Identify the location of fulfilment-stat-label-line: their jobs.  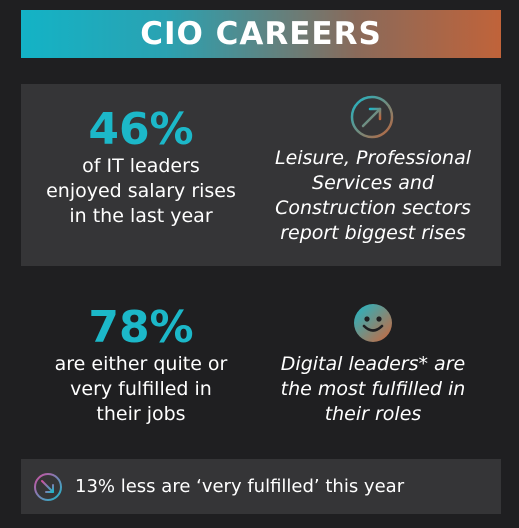
(141, 414).